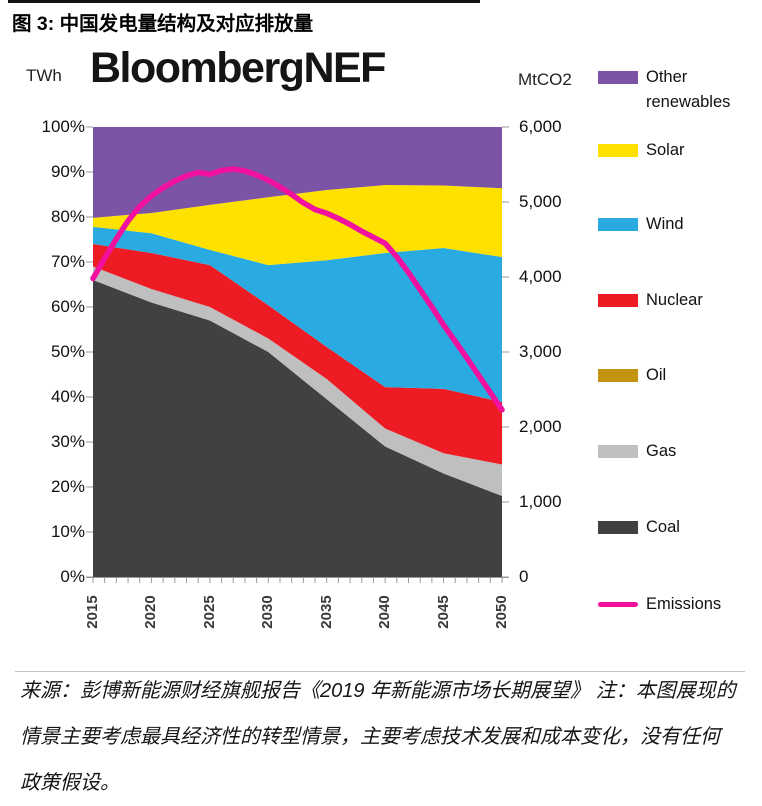 Image resolution: width=762 pixels, height=806 pixels. What do you see at coordinates (501, 612) in the screenshot?
I see `x-axis-tick-label: 2050` at bounding box center [501, 612].